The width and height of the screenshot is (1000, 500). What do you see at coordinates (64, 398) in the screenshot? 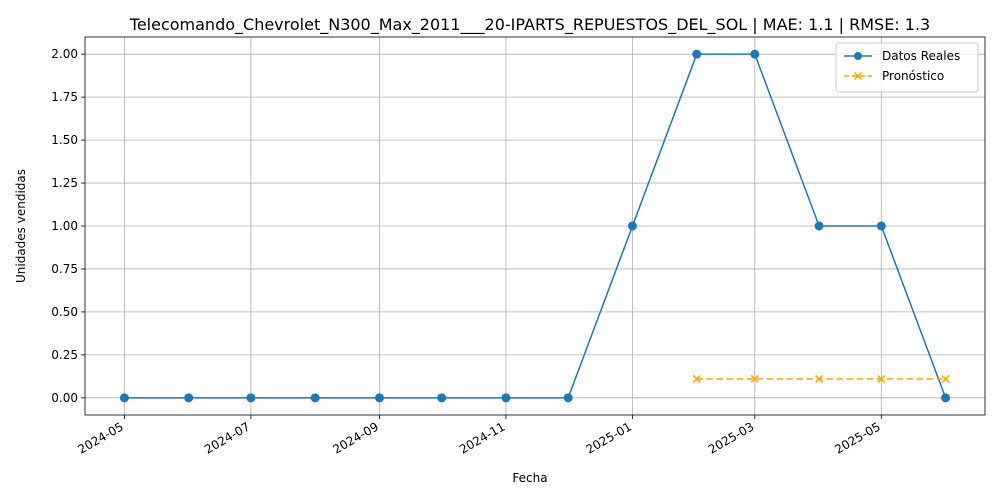
I see `y-tick-label: 0.00` at bounding box center [64, 398].